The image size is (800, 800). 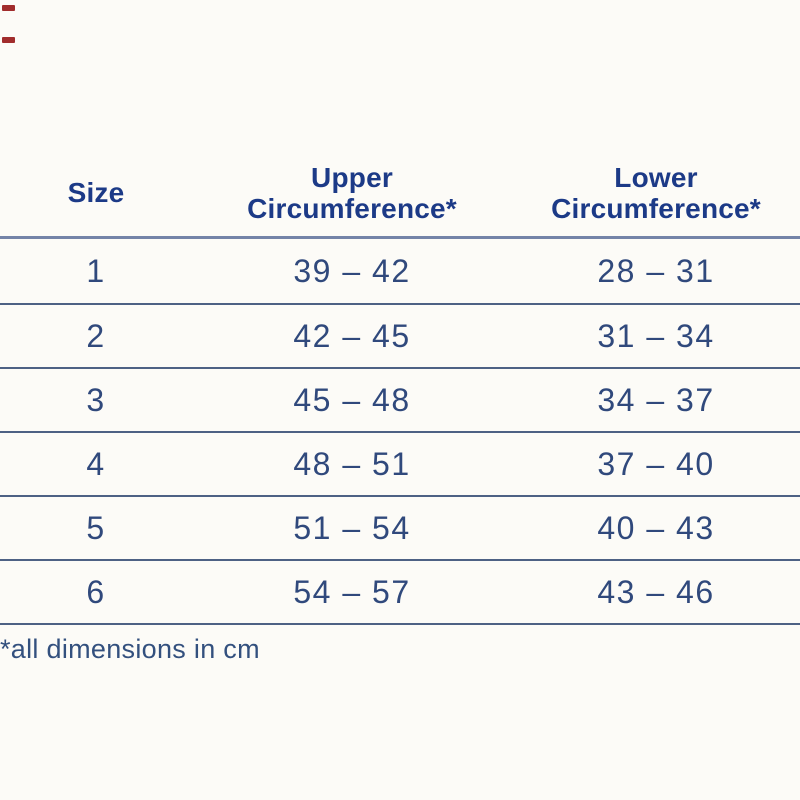 I want to click on table-row: 5 51 – 54 40 – 43, so click(x=400, y=527).